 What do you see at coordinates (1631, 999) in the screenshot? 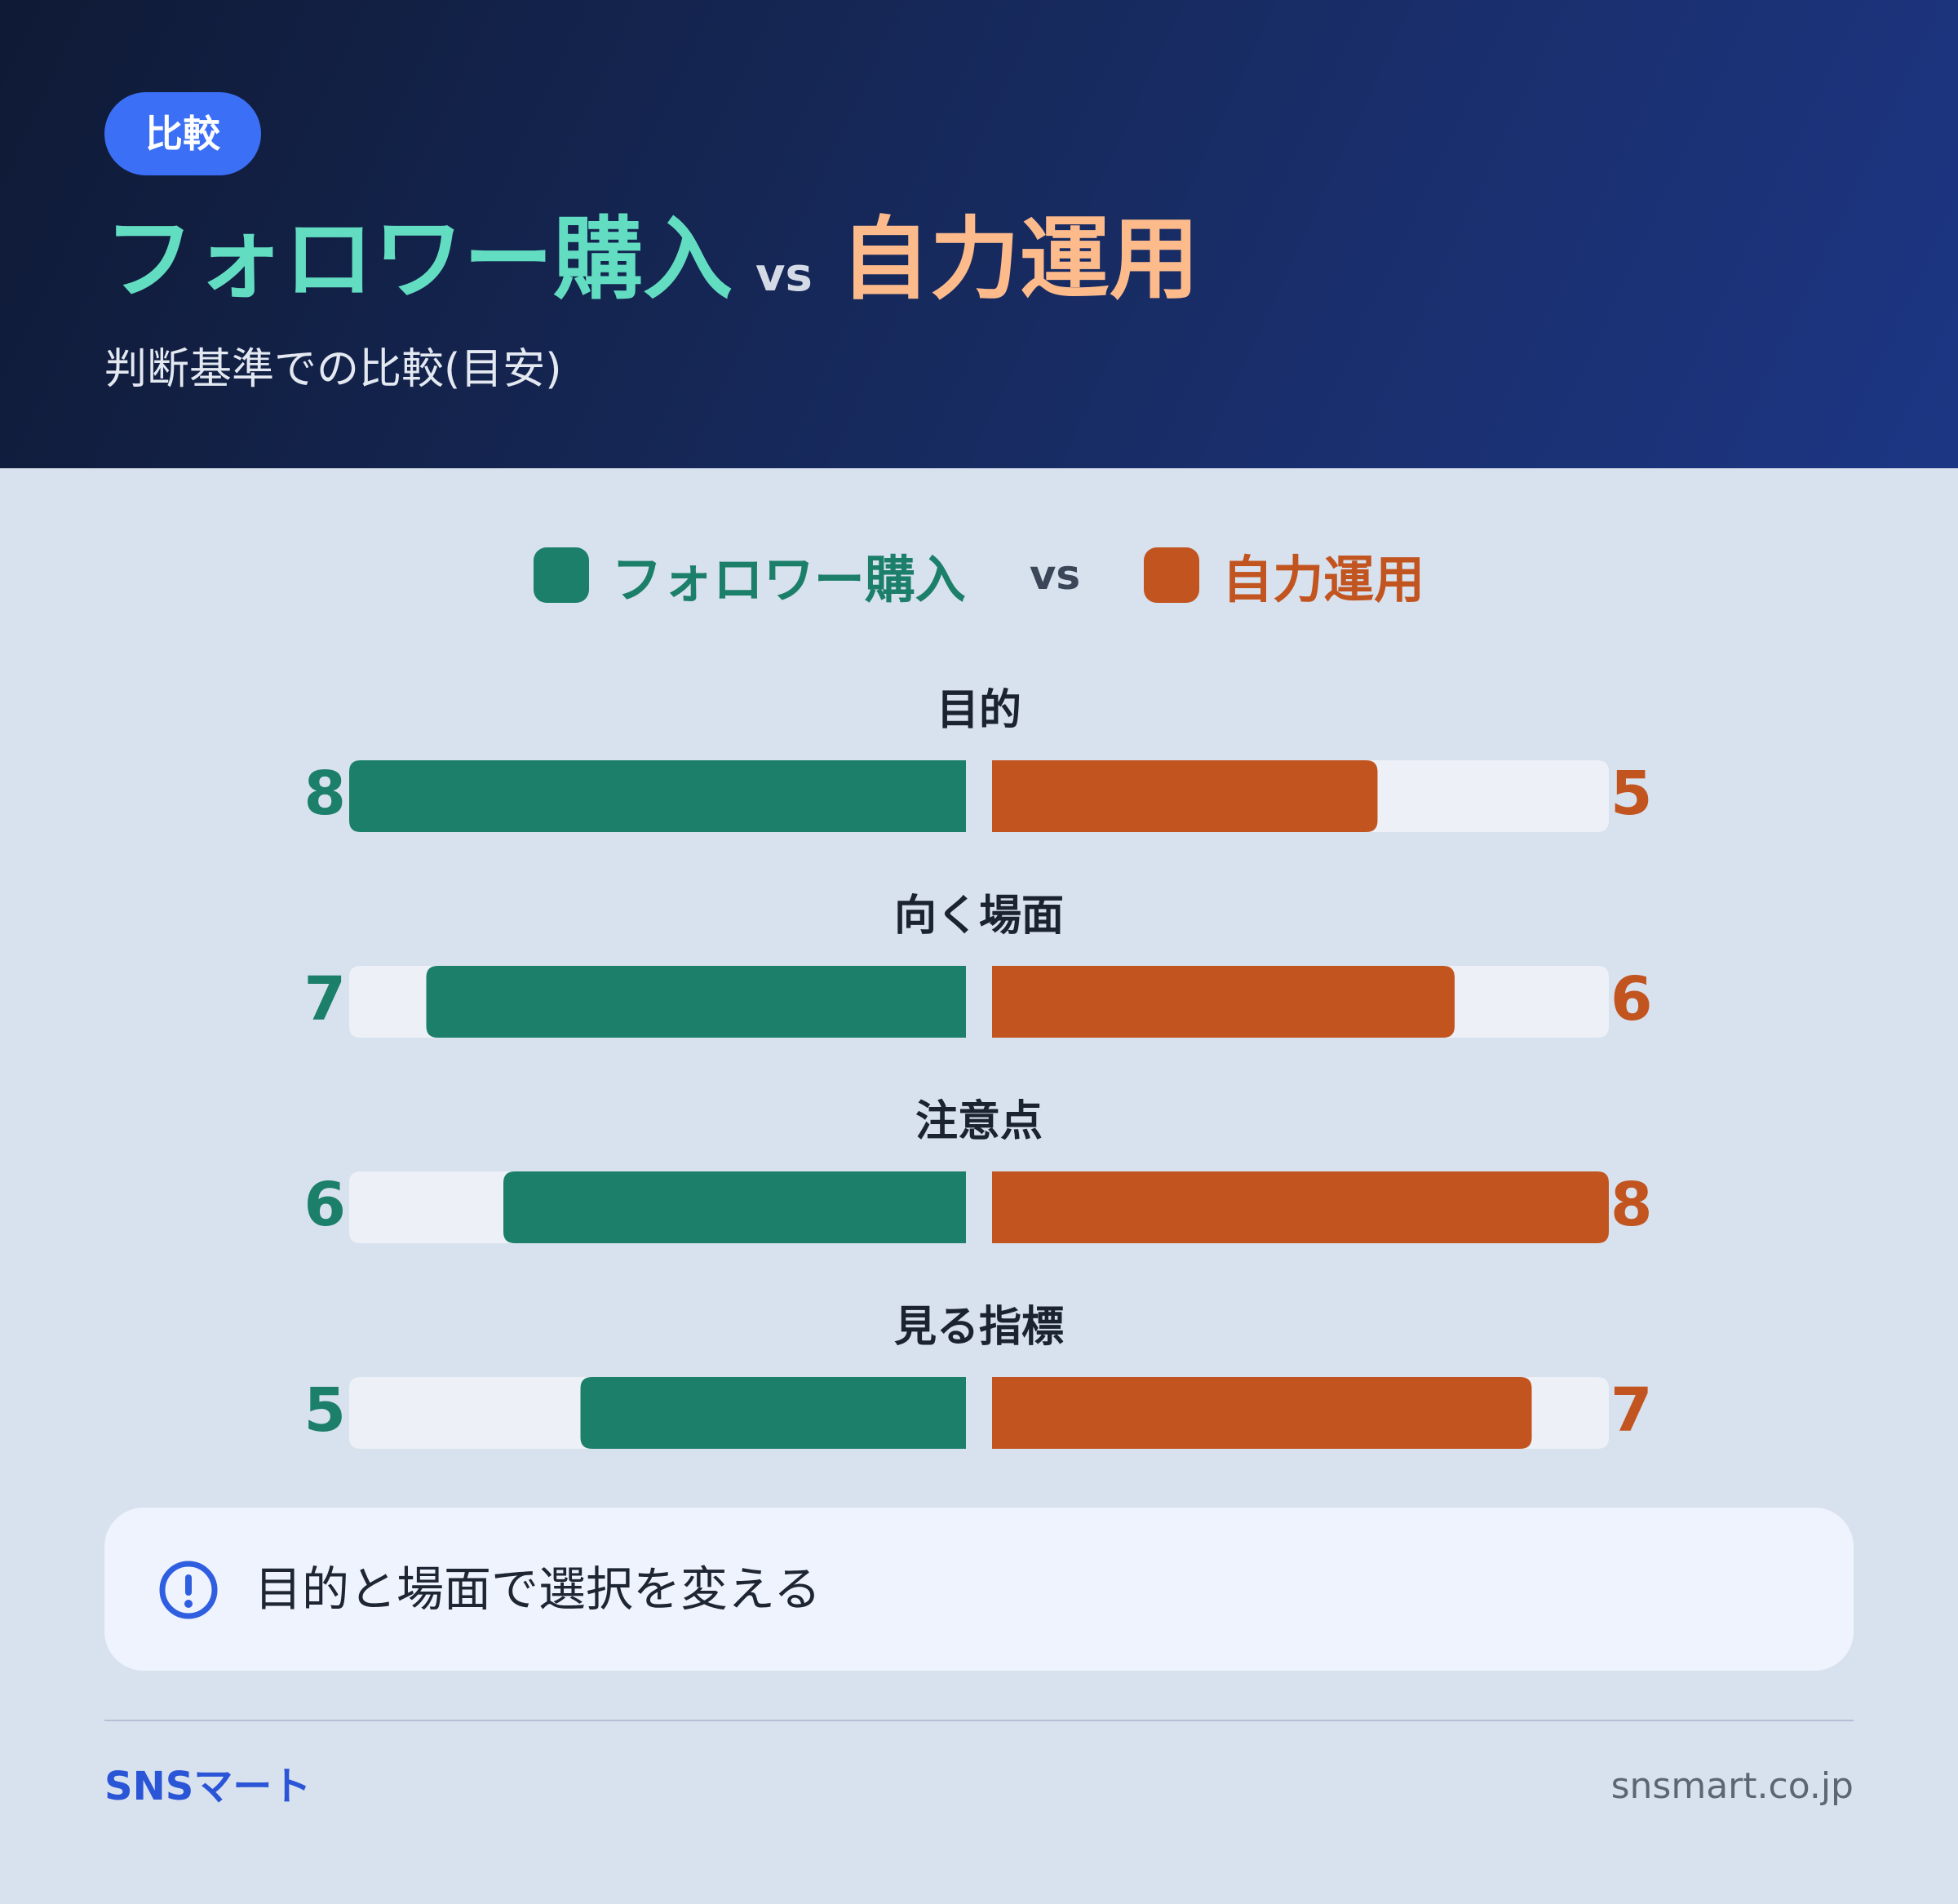
I see `value-label-b: 6` at bounding box center [1631, 999].